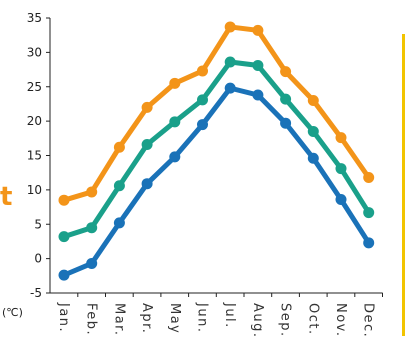  What do you see at coordinates (34, 52) in the screenshot?
I see `y-tick-label: 30` at bounding box center [34, 52].